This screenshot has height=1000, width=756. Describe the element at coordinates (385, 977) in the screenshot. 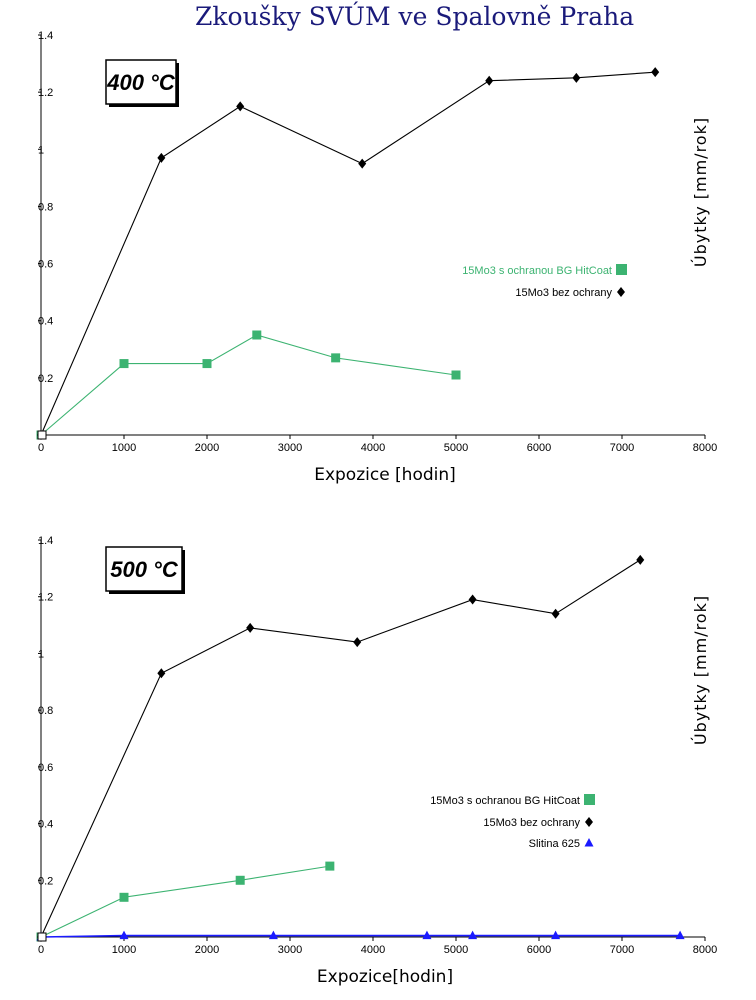

I see `x-axis-label: Expozice[hodin]` at that location.